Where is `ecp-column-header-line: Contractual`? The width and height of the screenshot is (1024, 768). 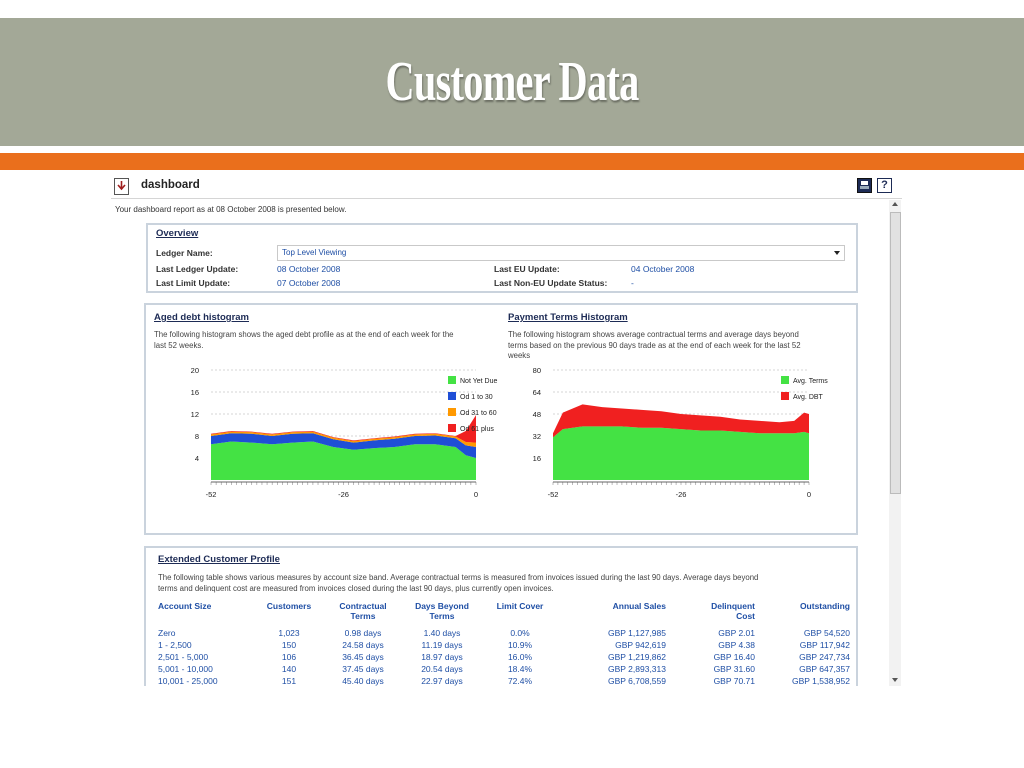
ecp-column-header-line: Contractual is located at coordinates (363, 606).